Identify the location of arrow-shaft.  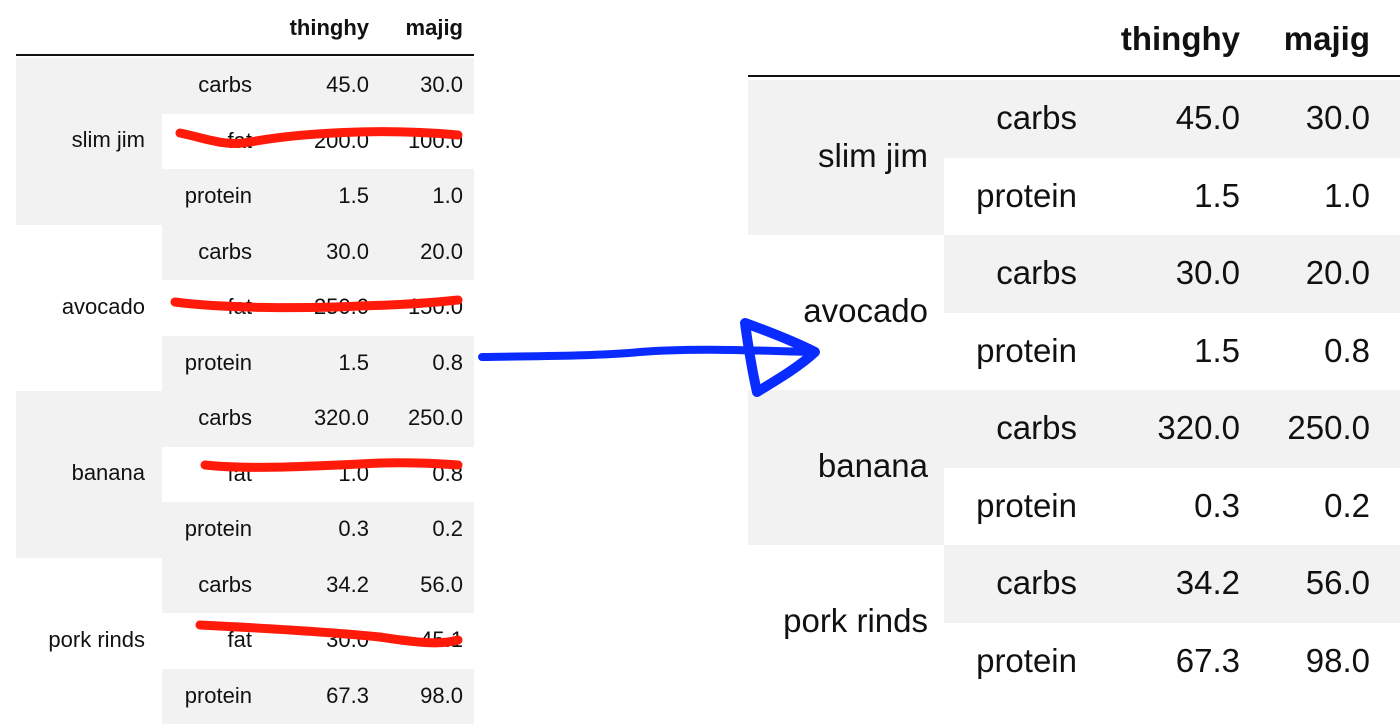
(646, 353).